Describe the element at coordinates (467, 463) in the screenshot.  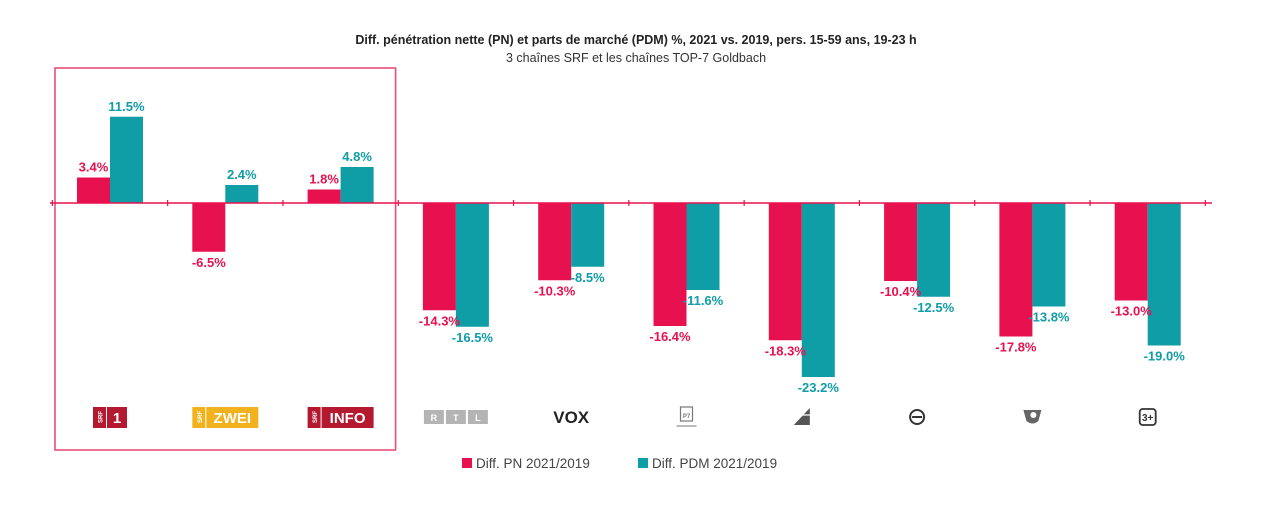
I see `legend-swatch-pn` at that location.